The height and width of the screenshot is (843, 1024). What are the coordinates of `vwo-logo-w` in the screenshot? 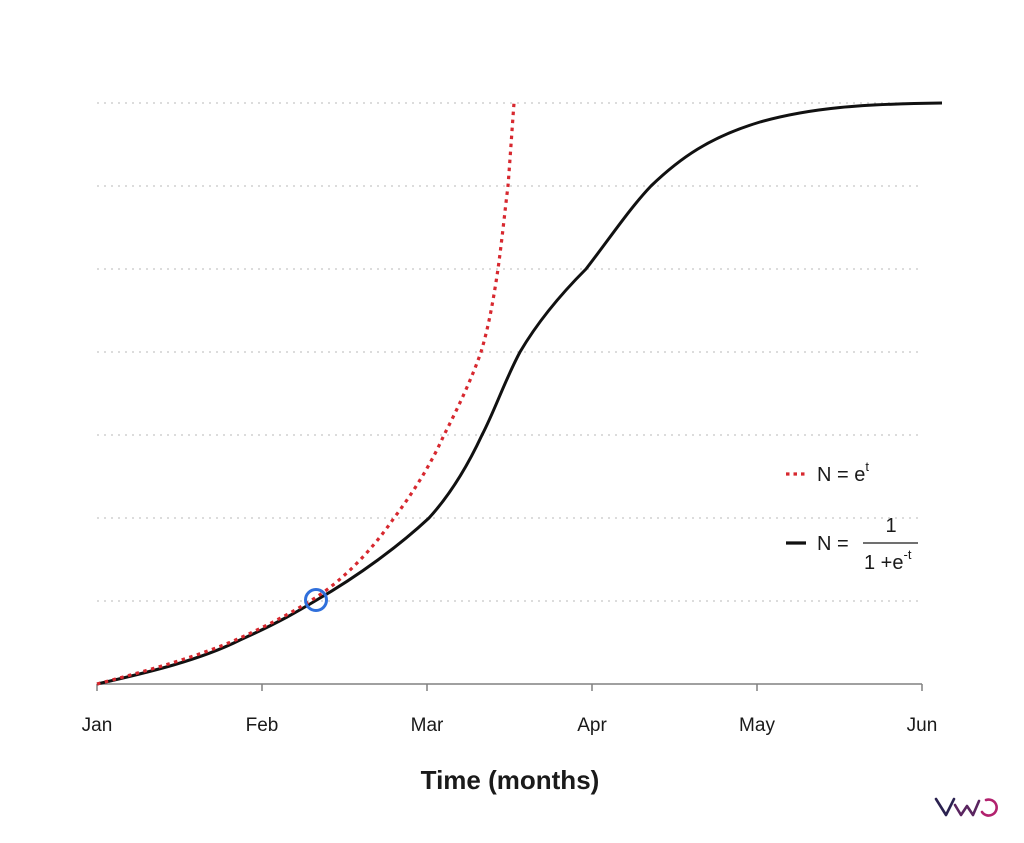 It's located at (967, 808).